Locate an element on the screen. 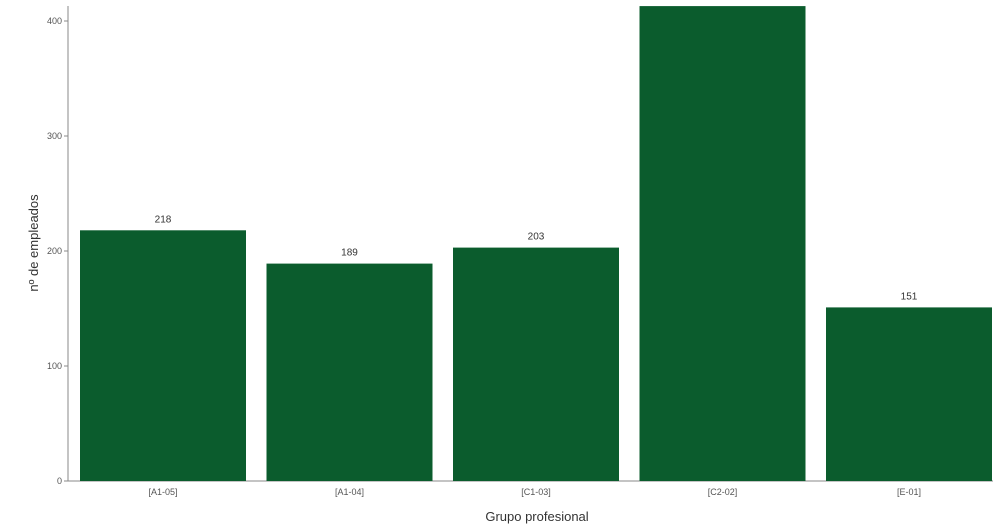 This screenshot has width=993, height=530. x-tick-label-4: [E-01] is located at coordinates (909, 492).